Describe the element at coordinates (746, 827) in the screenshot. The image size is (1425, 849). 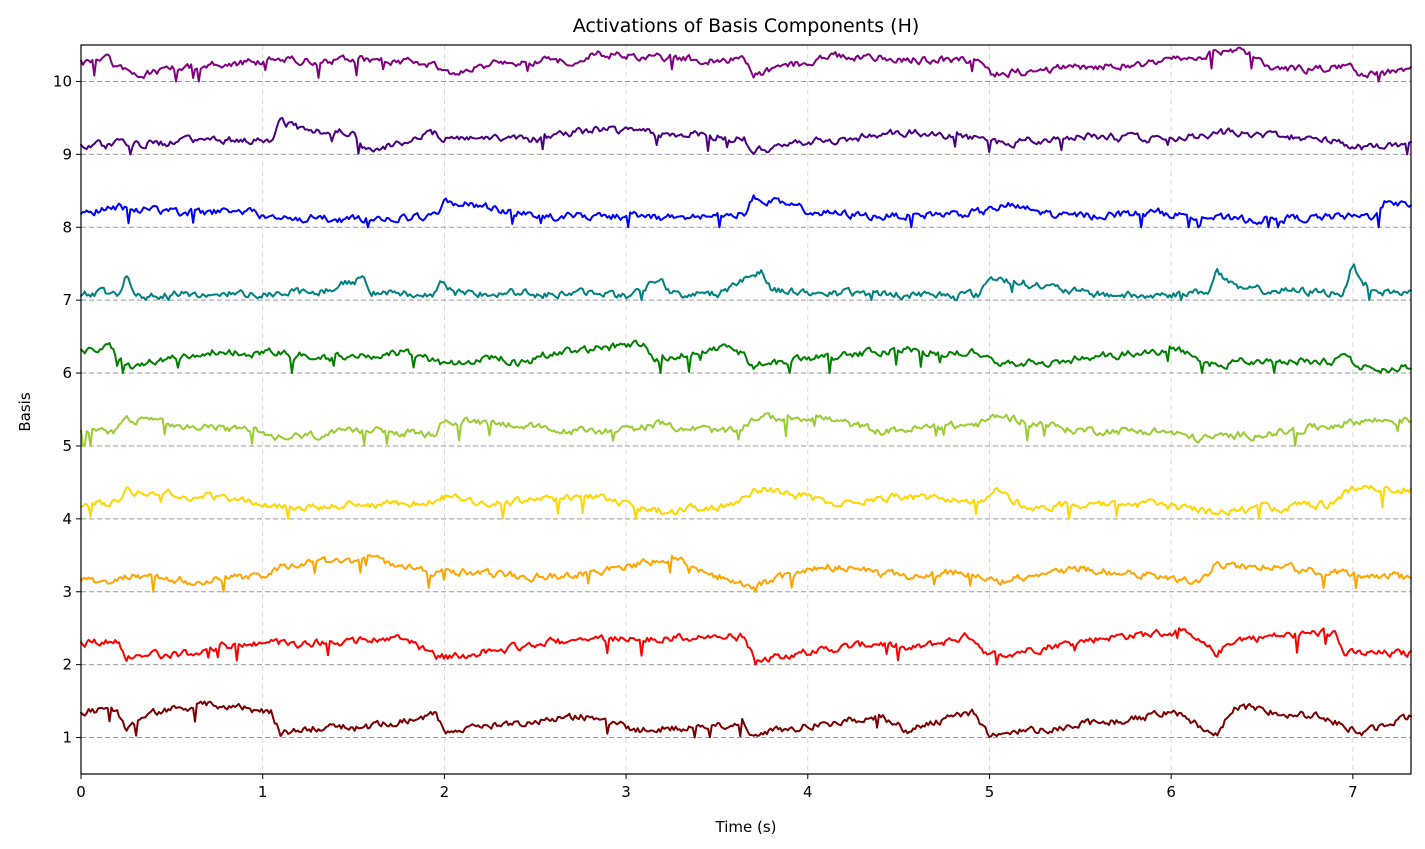
I see `x-axis-label: Time (s)` at that location.